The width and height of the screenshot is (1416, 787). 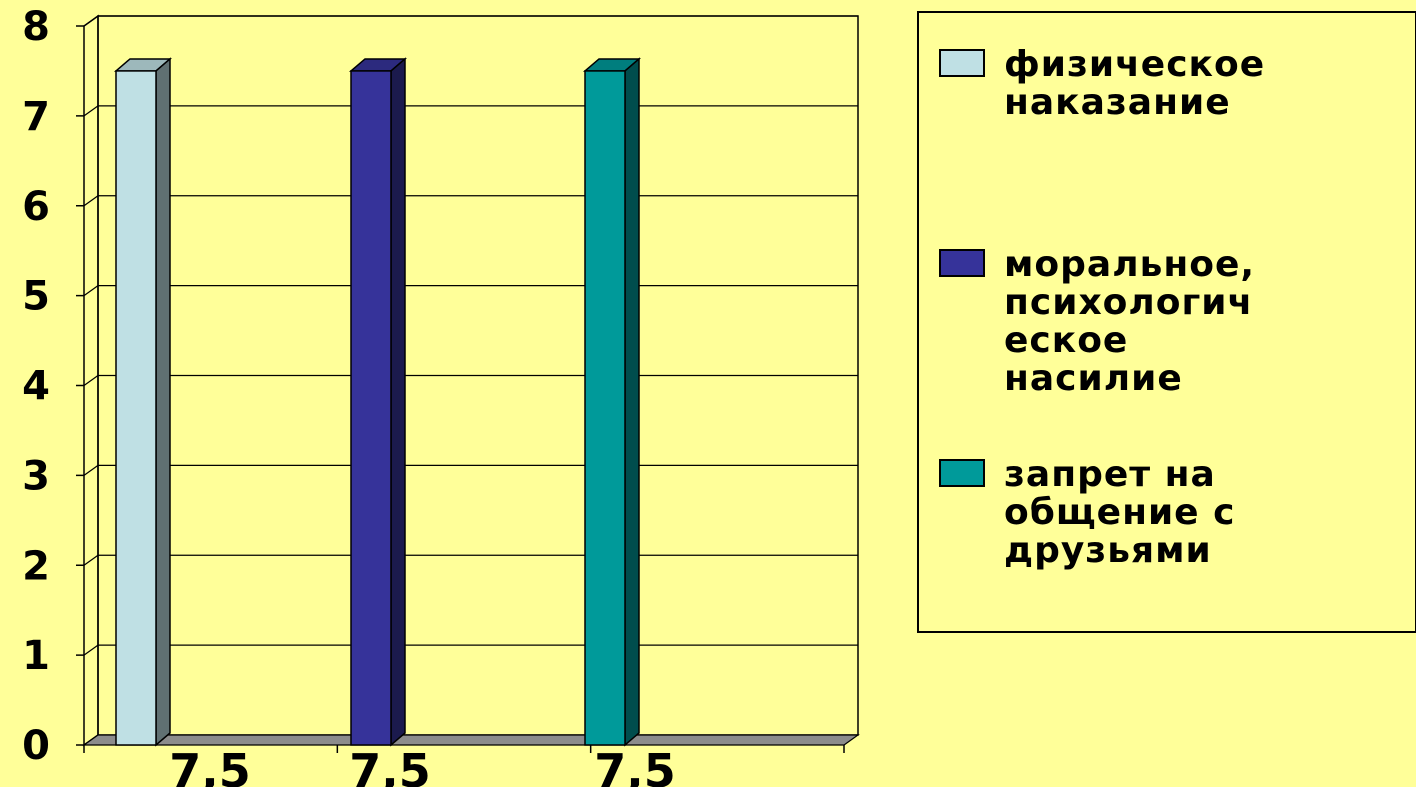 I want to click on legend-label: общение с, so click(x=1119, y=512).